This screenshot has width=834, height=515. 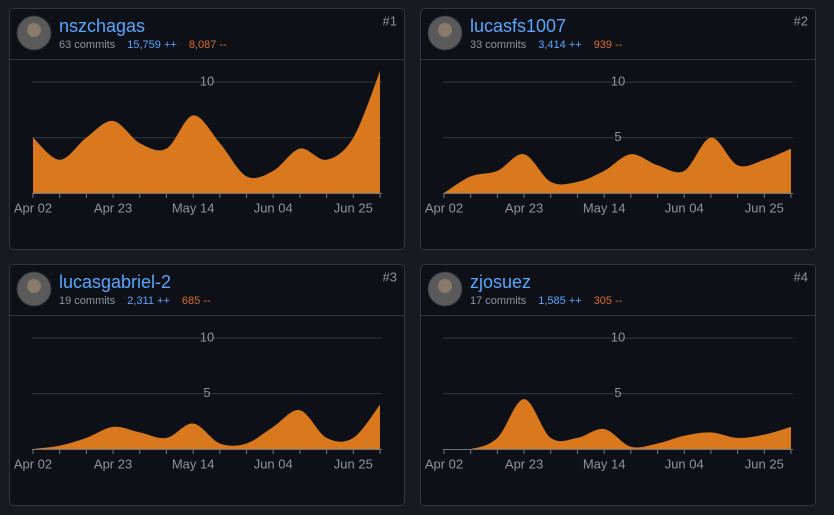 I want to click on user-name: nszchagas, so click(x=102, y=26).